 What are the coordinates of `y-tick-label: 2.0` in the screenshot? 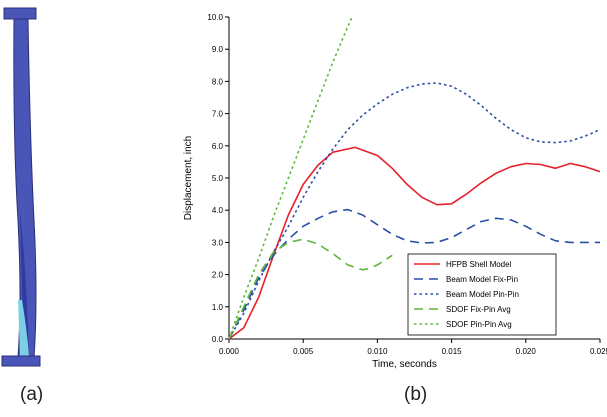 It's located at (218, 275).